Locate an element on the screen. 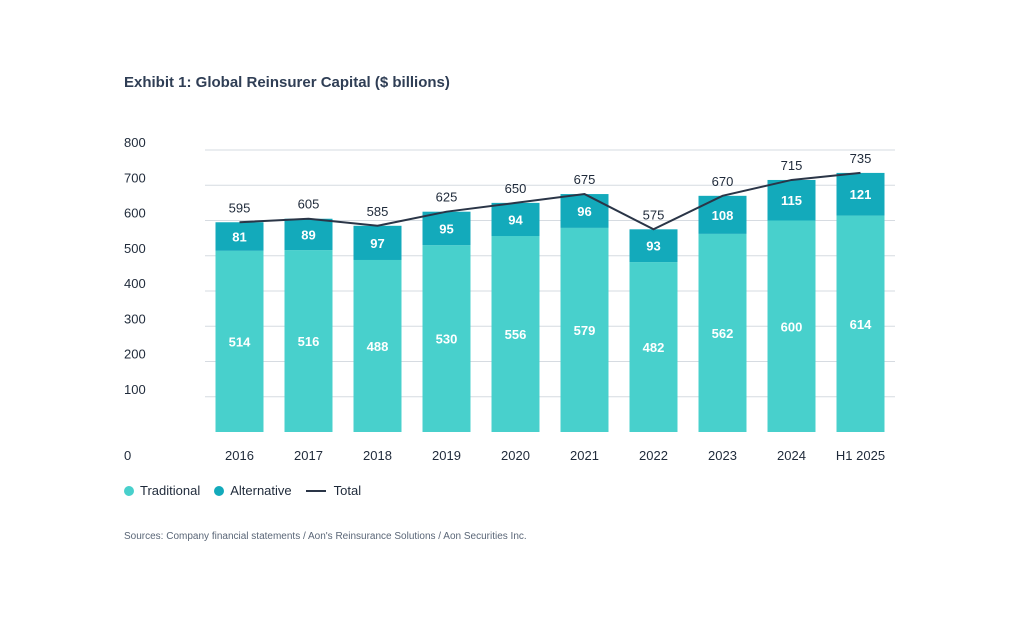 The image size is (1024, 640). data-label-traditional: 614 is located at coordinates (861, 324).